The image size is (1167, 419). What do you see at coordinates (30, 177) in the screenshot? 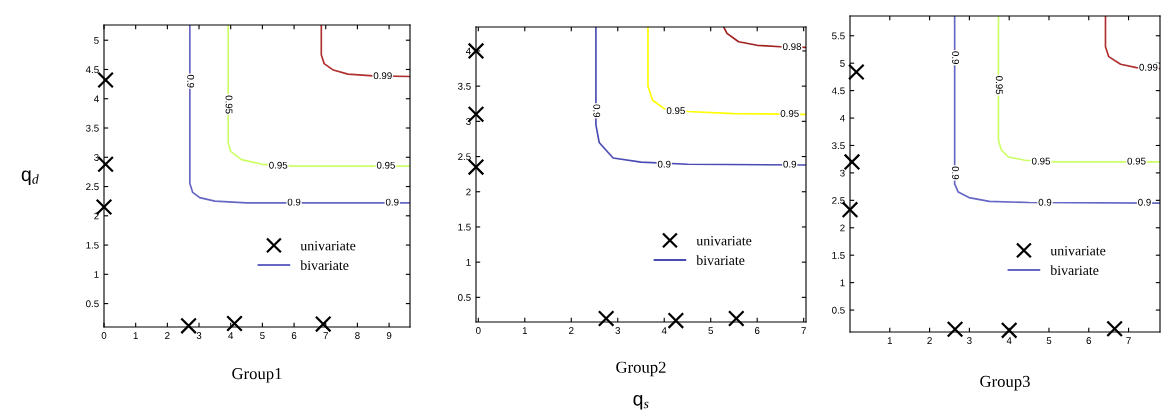
I see `y-axis-title: q$_{d}$` at bounding box center [30, 177].